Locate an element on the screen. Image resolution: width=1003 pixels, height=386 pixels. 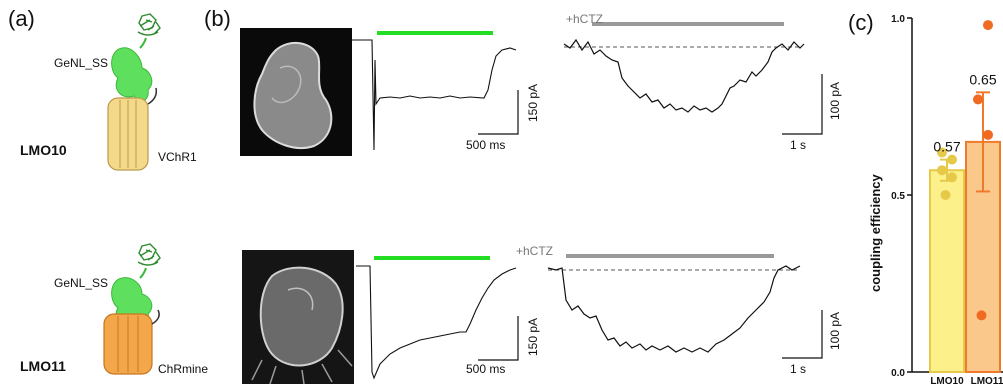
lmo10-channel-label: VChR1 is located at coordinates (177, 157).